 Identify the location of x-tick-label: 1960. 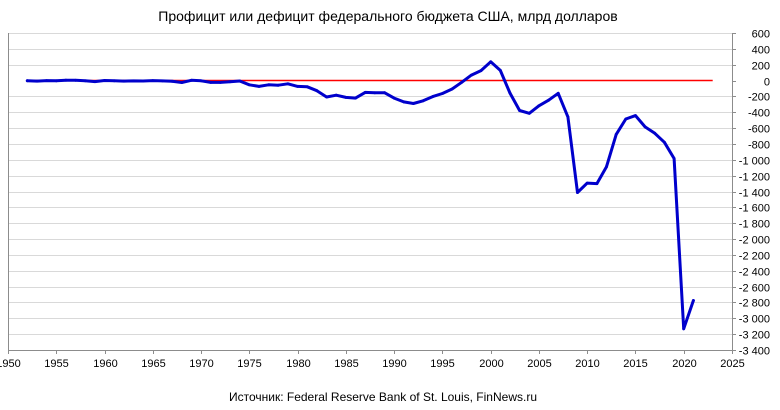
(105, 364).